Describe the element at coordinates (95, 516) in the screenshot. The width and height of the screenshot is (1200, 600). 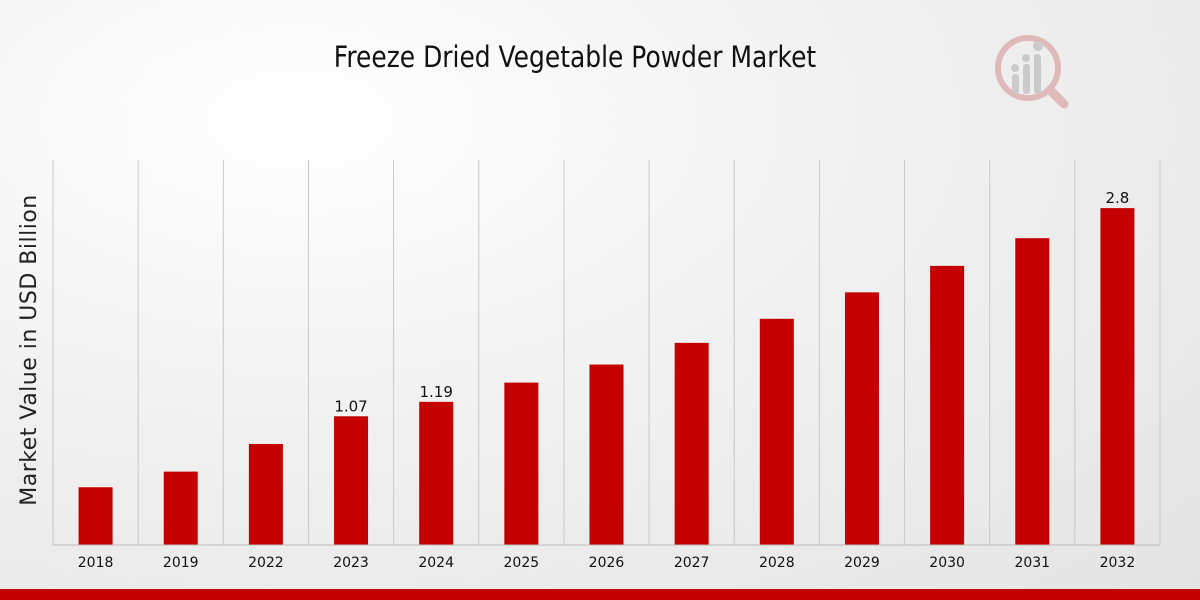
I see `bar-2018` at that location.